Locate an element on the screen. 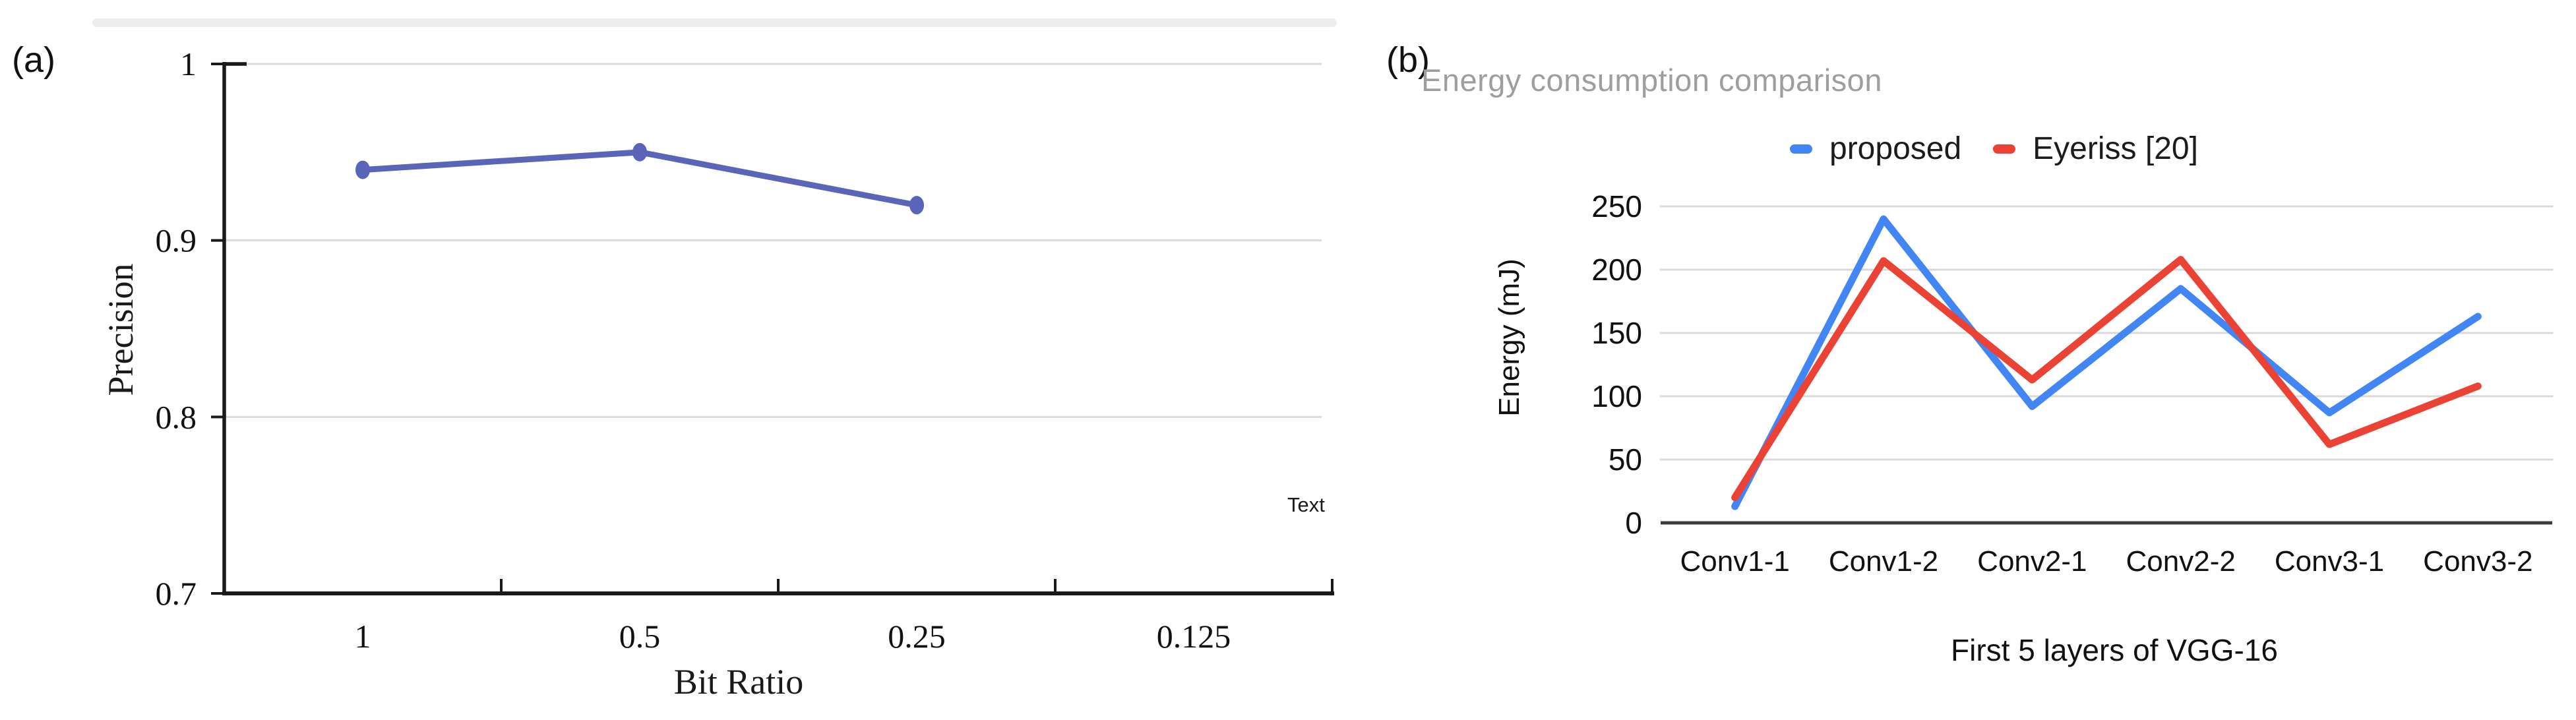  chart-a-x-axis-title: Bit Ratio is located at coordinates (738, 682).